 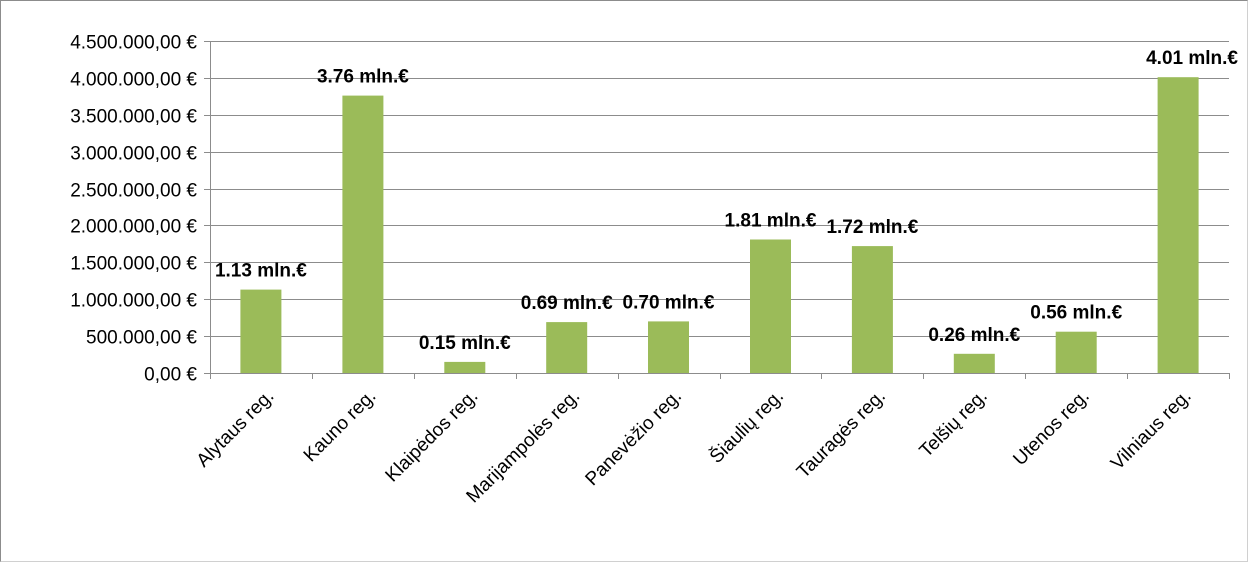 I want to click on data-label: 3.76 mln.€, so click(x=363, y=77).